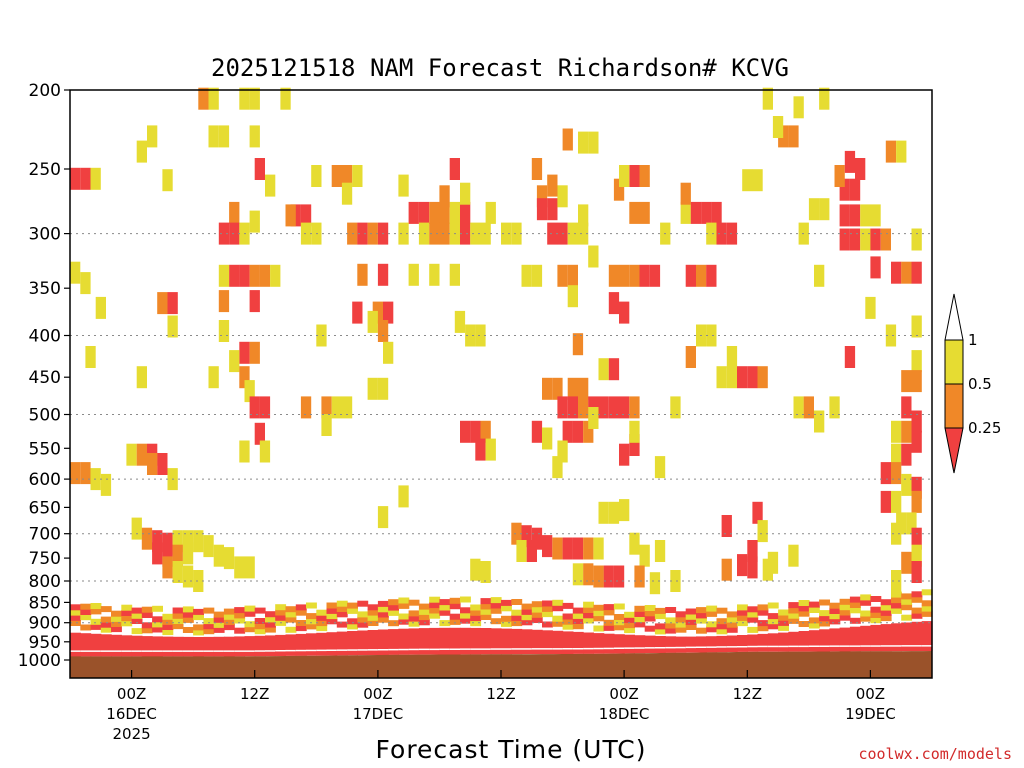 The height and width of the screenshot is (768, 1024). I want to click on x-tick-date: 18DEC, so click(624, 714).